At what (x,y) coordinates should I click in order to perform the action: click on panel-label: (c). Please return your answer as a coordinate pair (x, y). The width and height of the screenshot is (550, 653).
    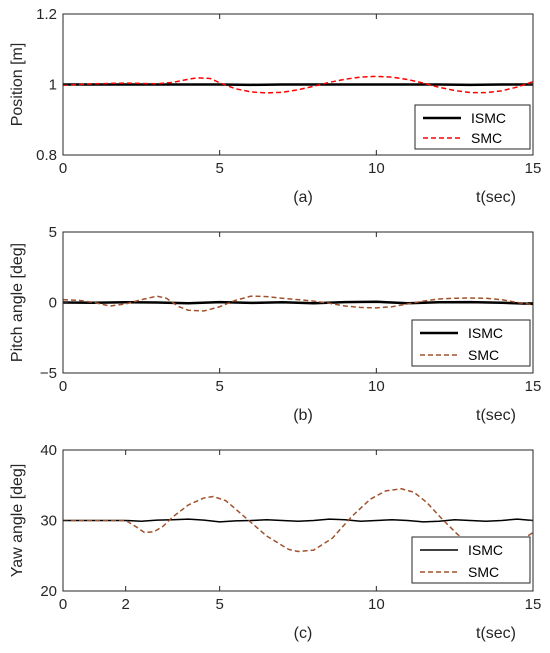
    Looking at the image, I should click on (303, 633).